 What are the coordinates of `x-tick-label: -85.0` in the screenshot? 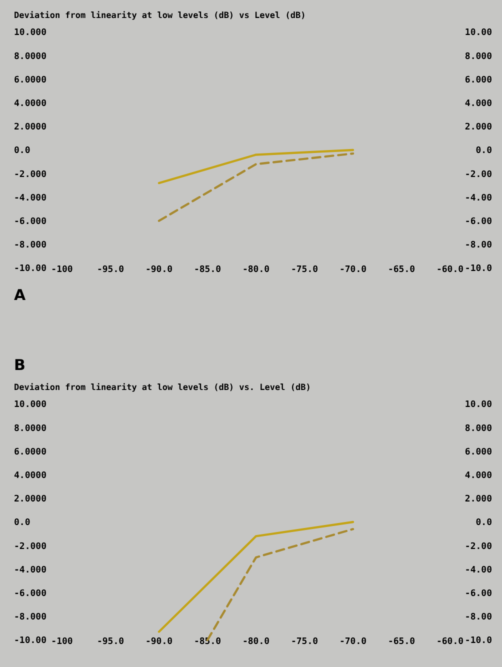 It's located at (208, 270).